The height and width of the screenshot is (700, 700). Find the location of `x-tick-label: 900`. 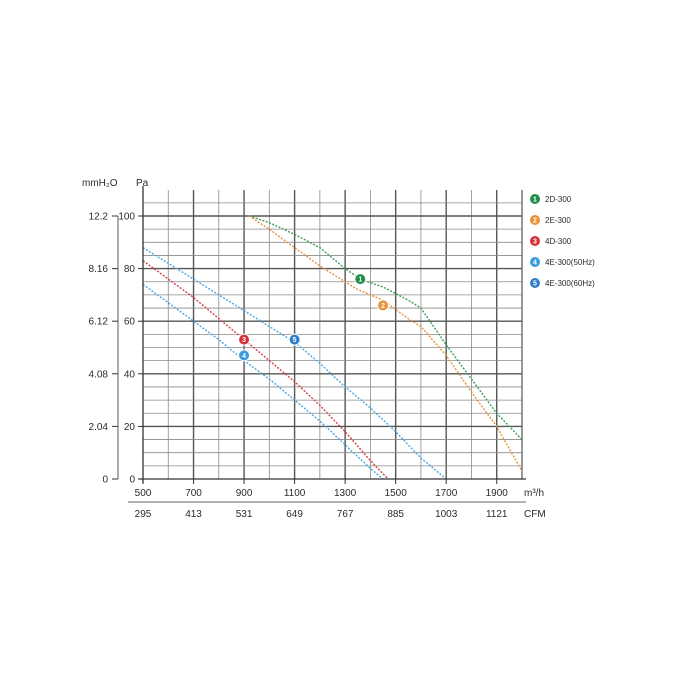

x-tick-label: 900 is located at coordinates (244, 493).